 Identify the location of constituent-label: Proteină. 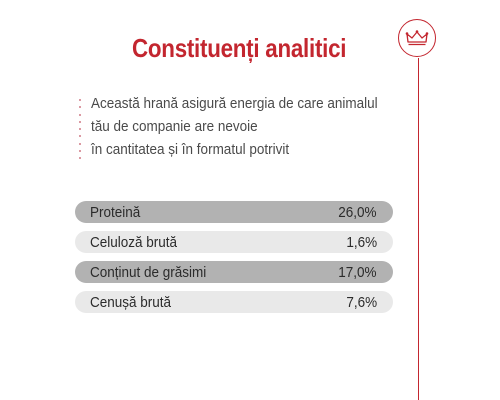
(115, 212).